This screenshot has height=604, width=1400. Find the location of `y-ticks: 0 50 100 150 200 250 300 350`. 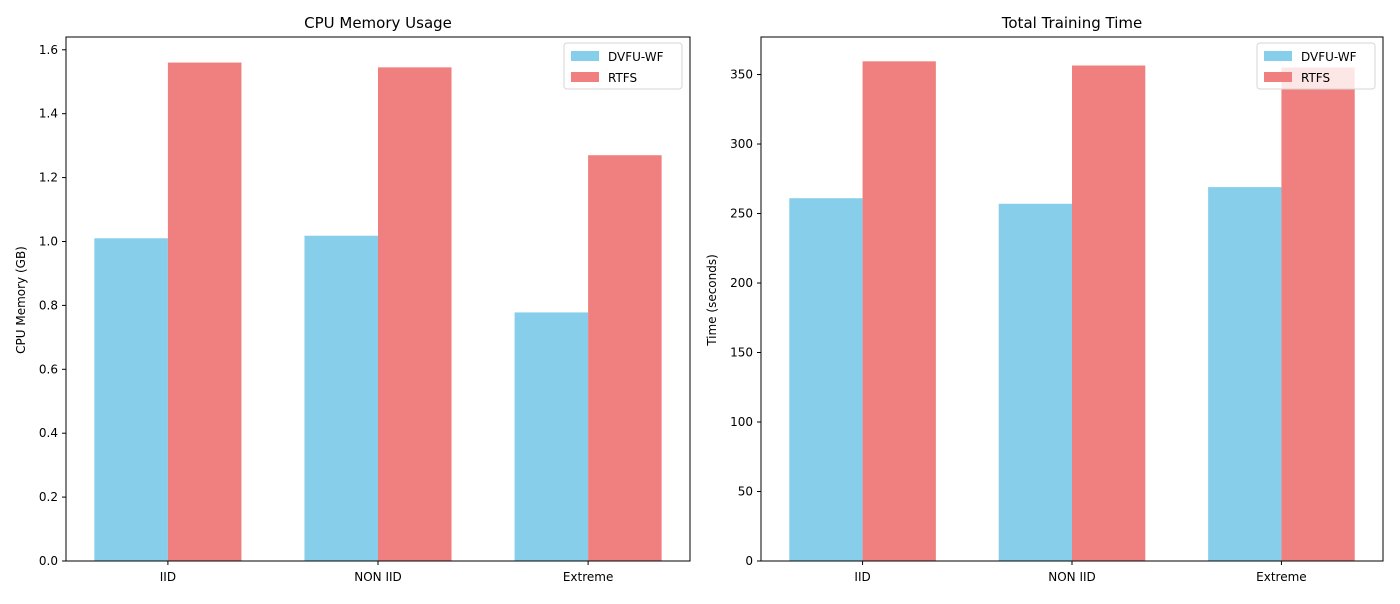

y-ticks: 0 50 100 150 200 250 300 350 is located at coordinates (745, 318).